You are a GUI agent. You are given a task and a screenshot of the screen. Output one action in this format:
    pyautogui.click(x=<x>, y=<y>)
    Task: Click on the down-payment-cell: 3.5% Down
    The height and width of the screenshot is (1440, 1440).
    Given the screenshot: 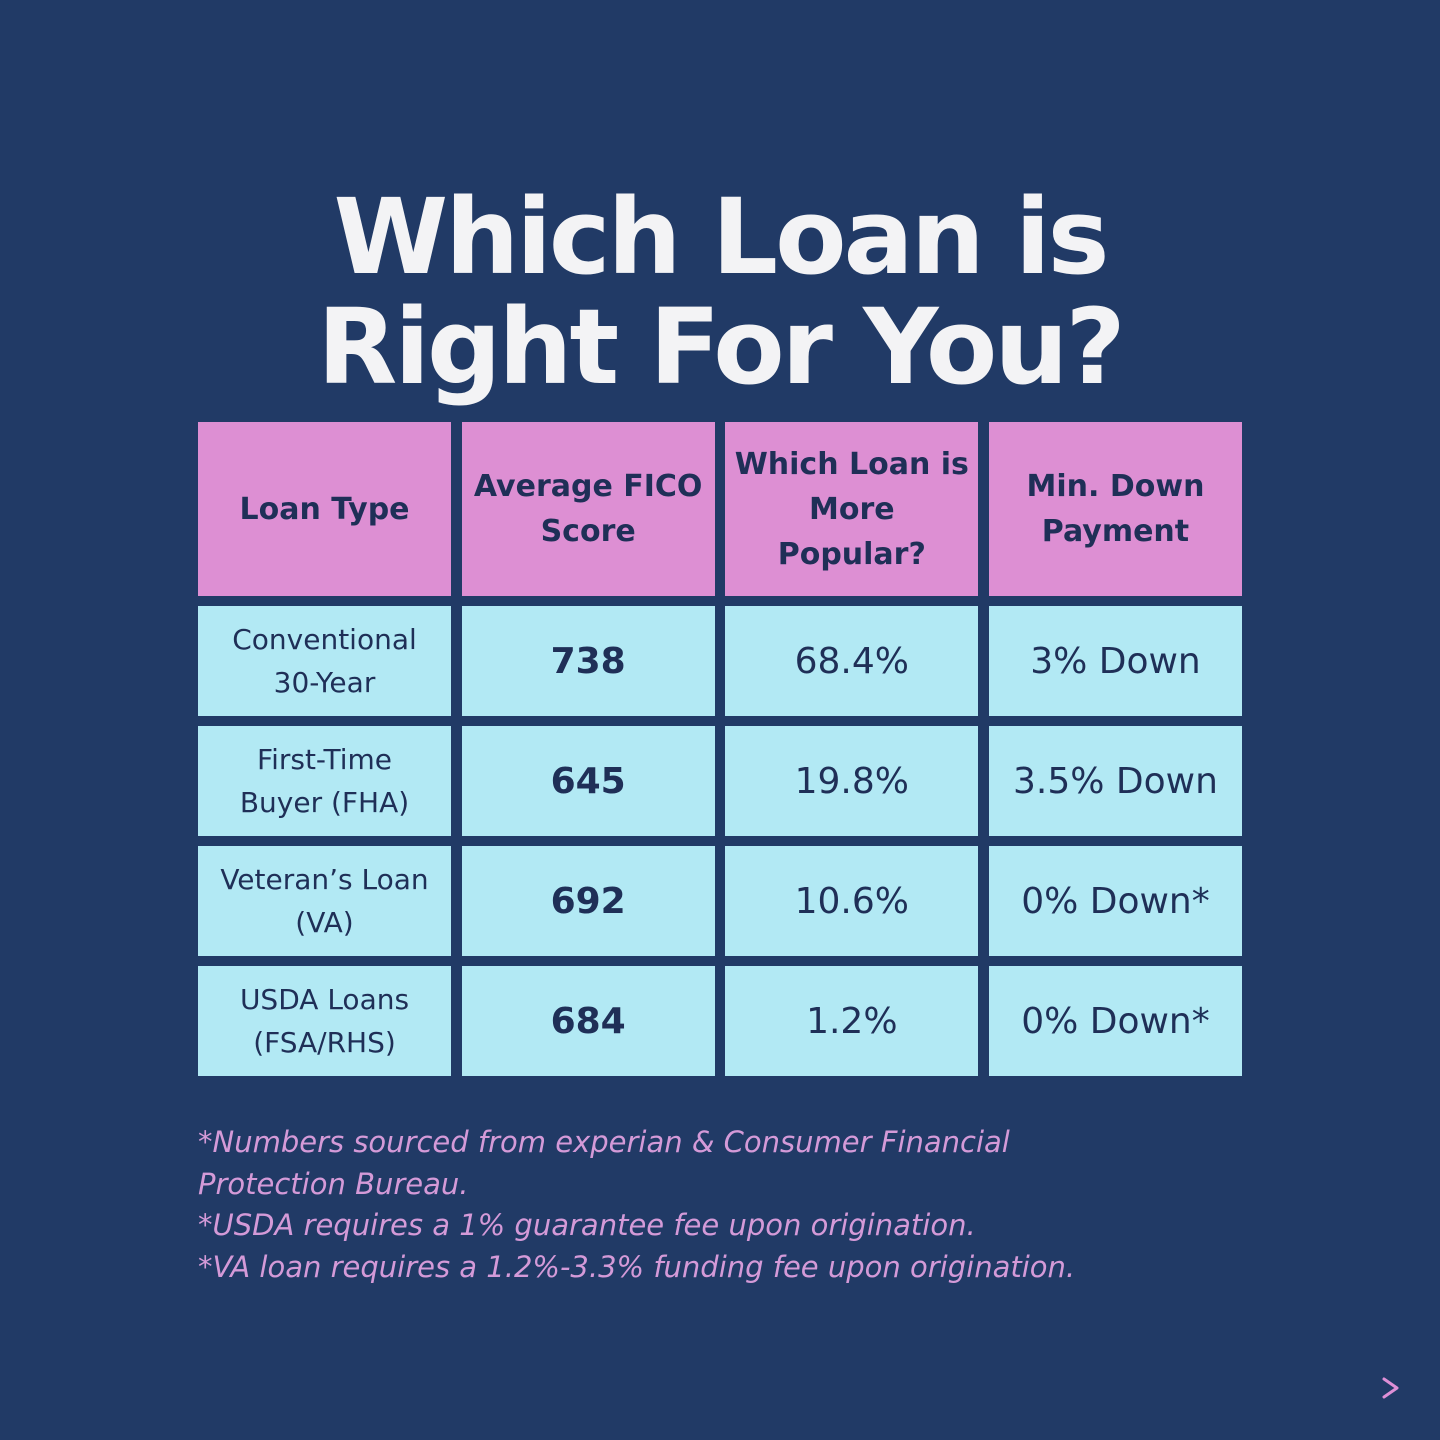 What is the action you would take?
    pyautogui.click(x=1115, y=781)
    